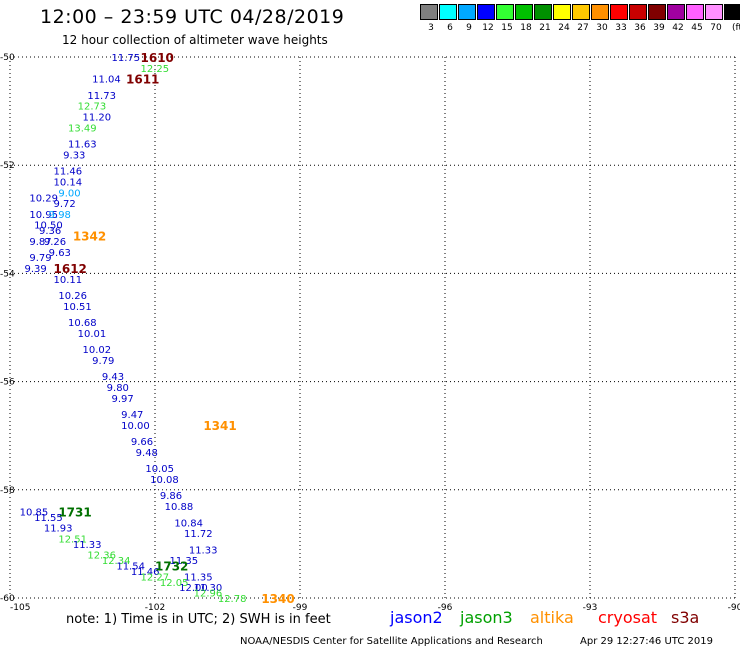 This screenshot has width=740, height=650. I want to click on lon-tick-label: -105, so click(20, 608).